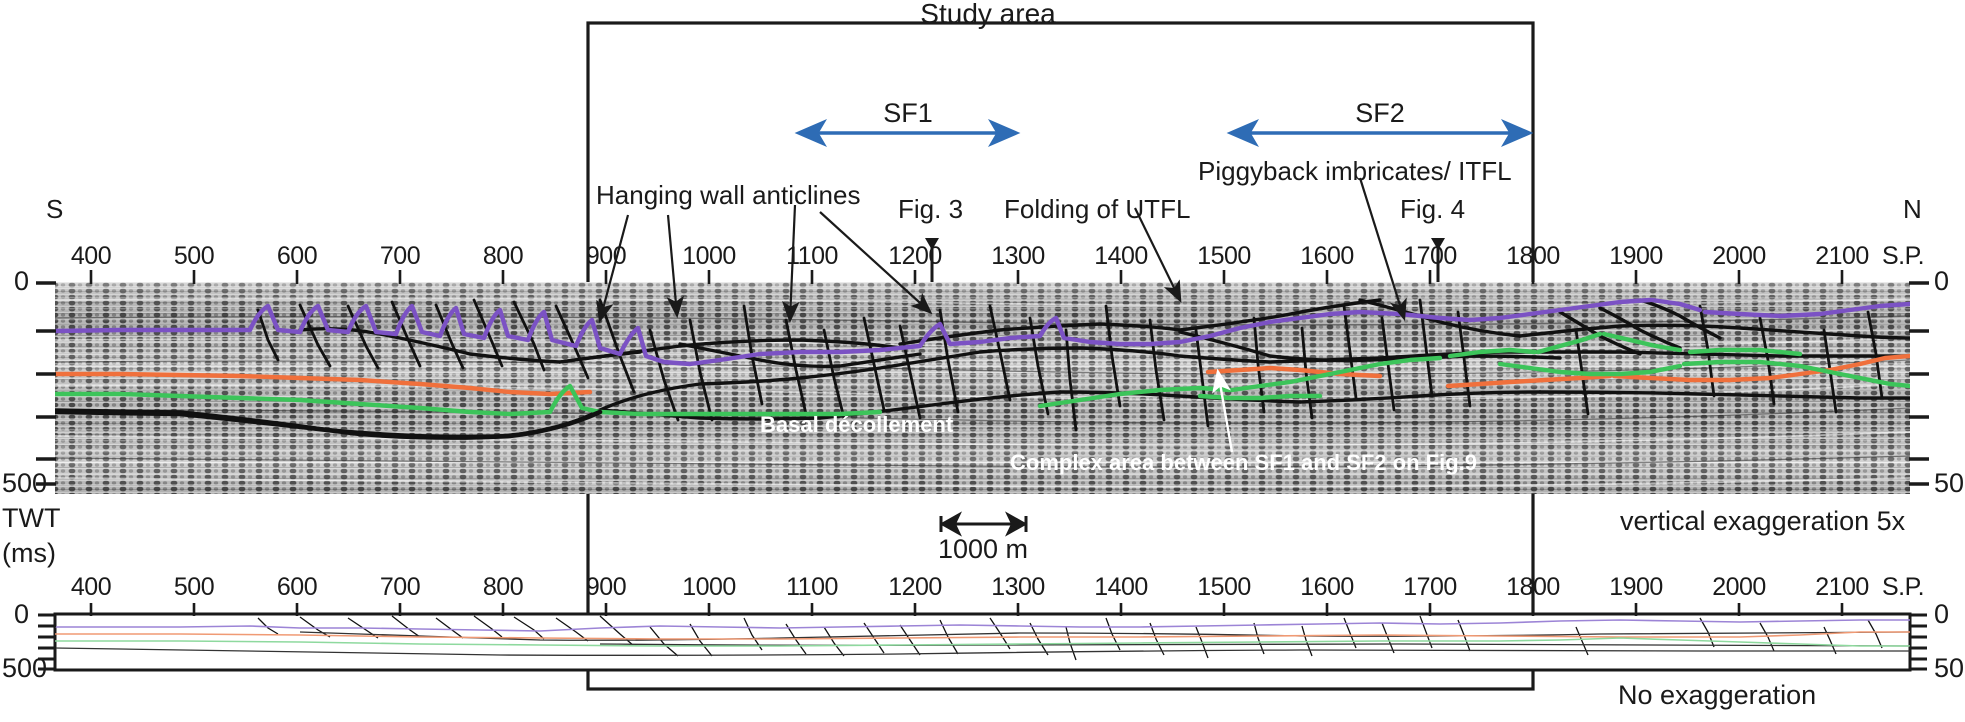  What do you see at coordinates (25, 483) in the screenshot?
I see `upper-ytick-500-left: 500` at bounding box center [25, 483].